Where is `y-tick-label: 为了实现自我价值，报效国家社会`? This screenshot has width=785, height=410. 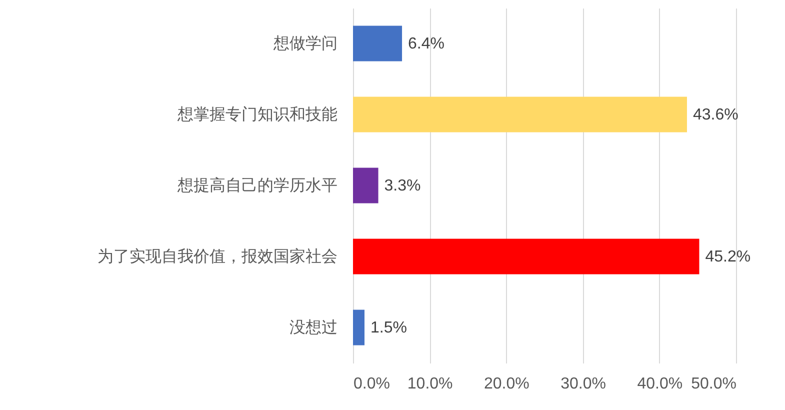
y-tick-label: 为了实现自我价值，报效国家社会 is located at coordinates (218, 257).